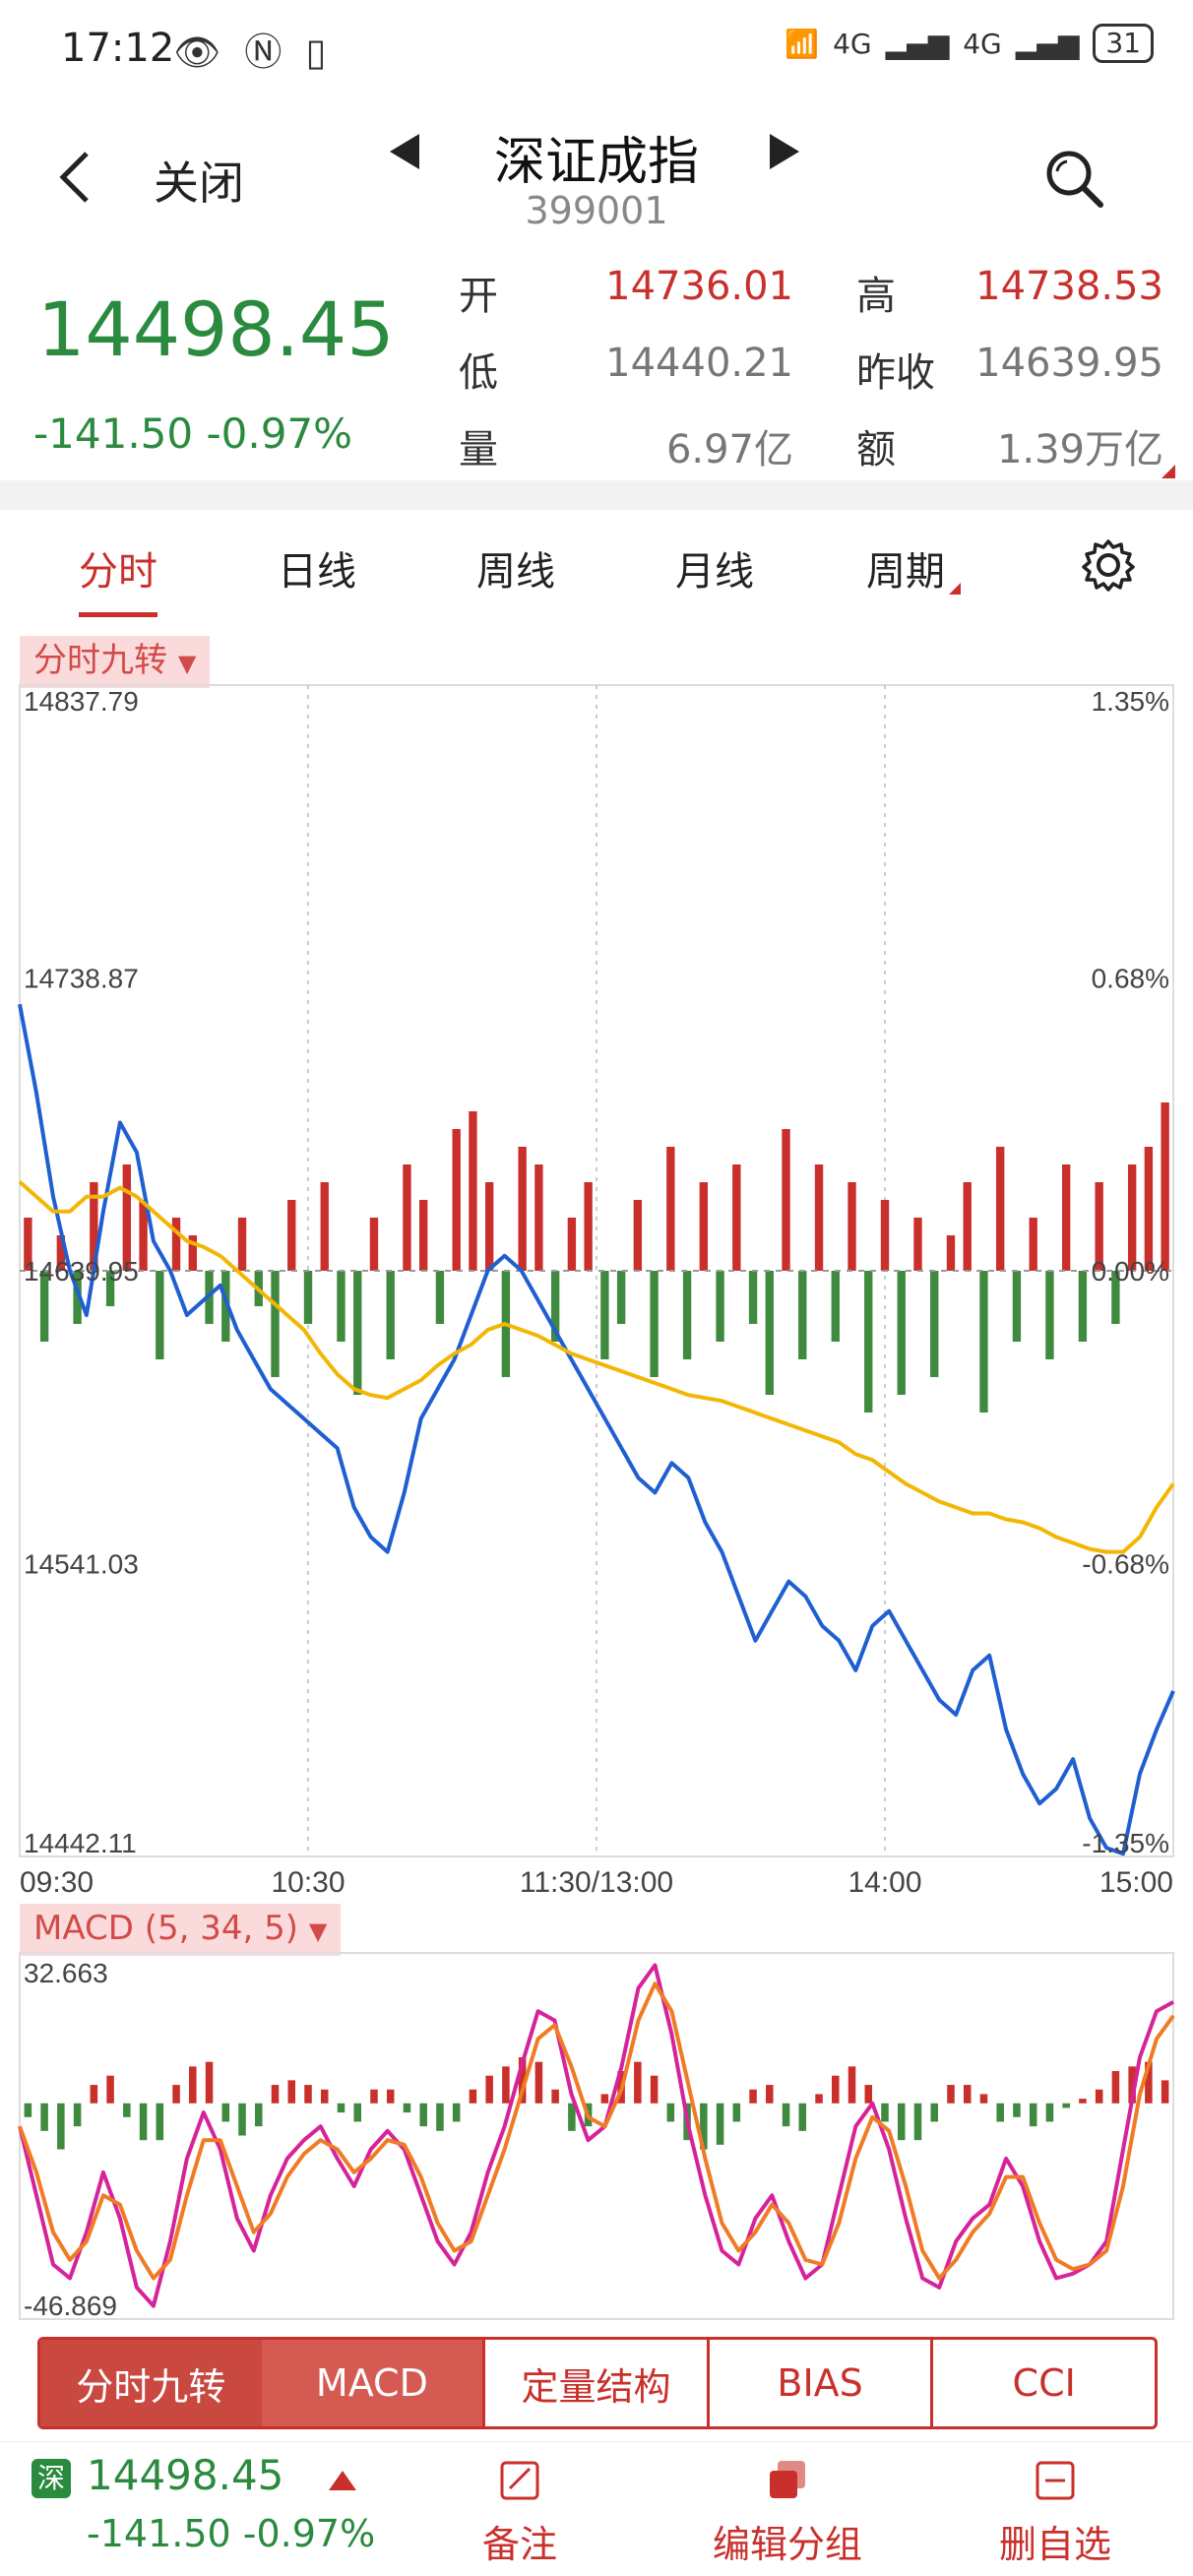  I want to click on back-icon, so click(74, 177).